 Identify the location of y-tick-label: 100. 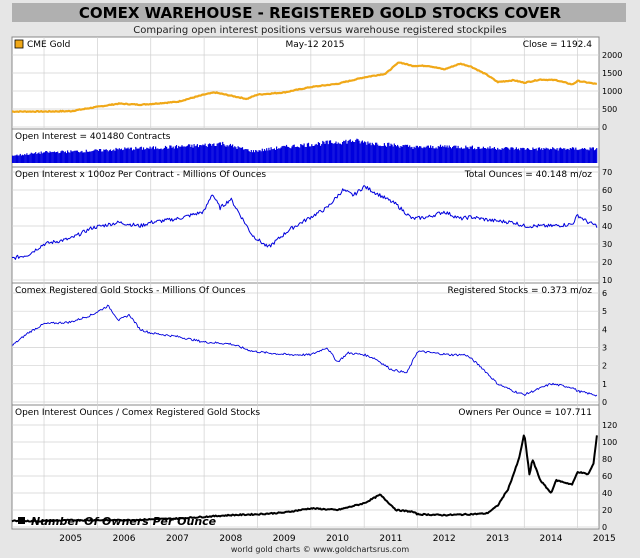
(609, 442).